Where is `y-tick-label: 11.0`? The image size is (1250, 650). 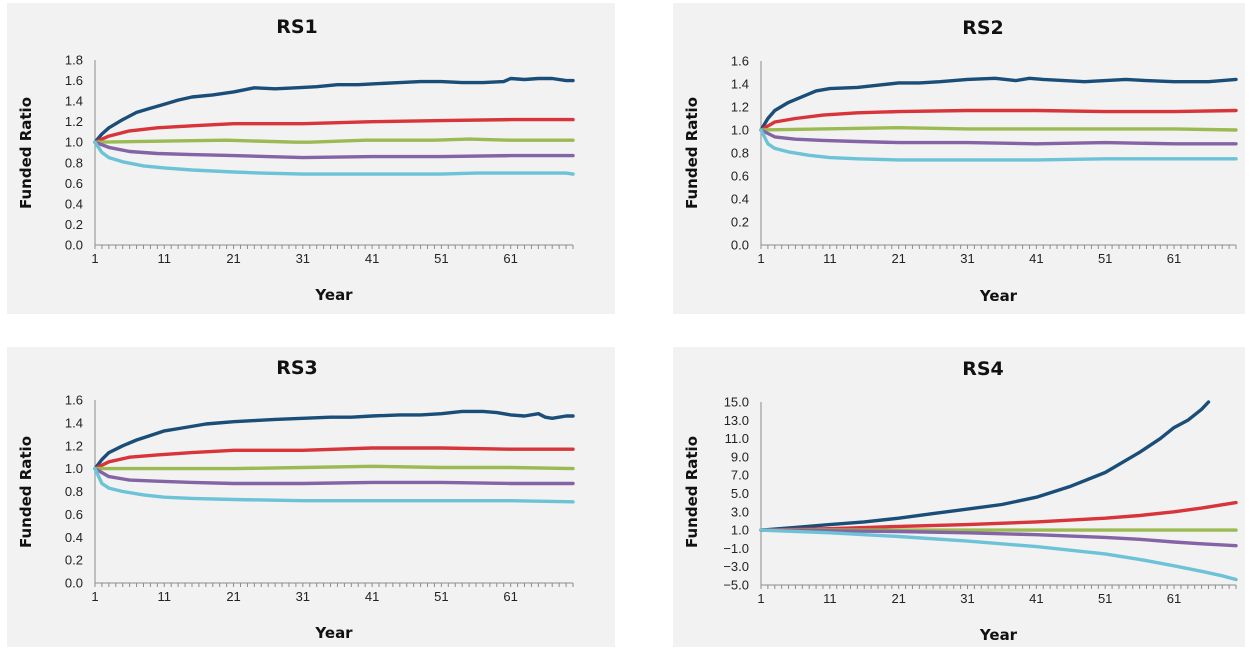
y-tick-label: 11.0 is located at coordinates (737, 438).